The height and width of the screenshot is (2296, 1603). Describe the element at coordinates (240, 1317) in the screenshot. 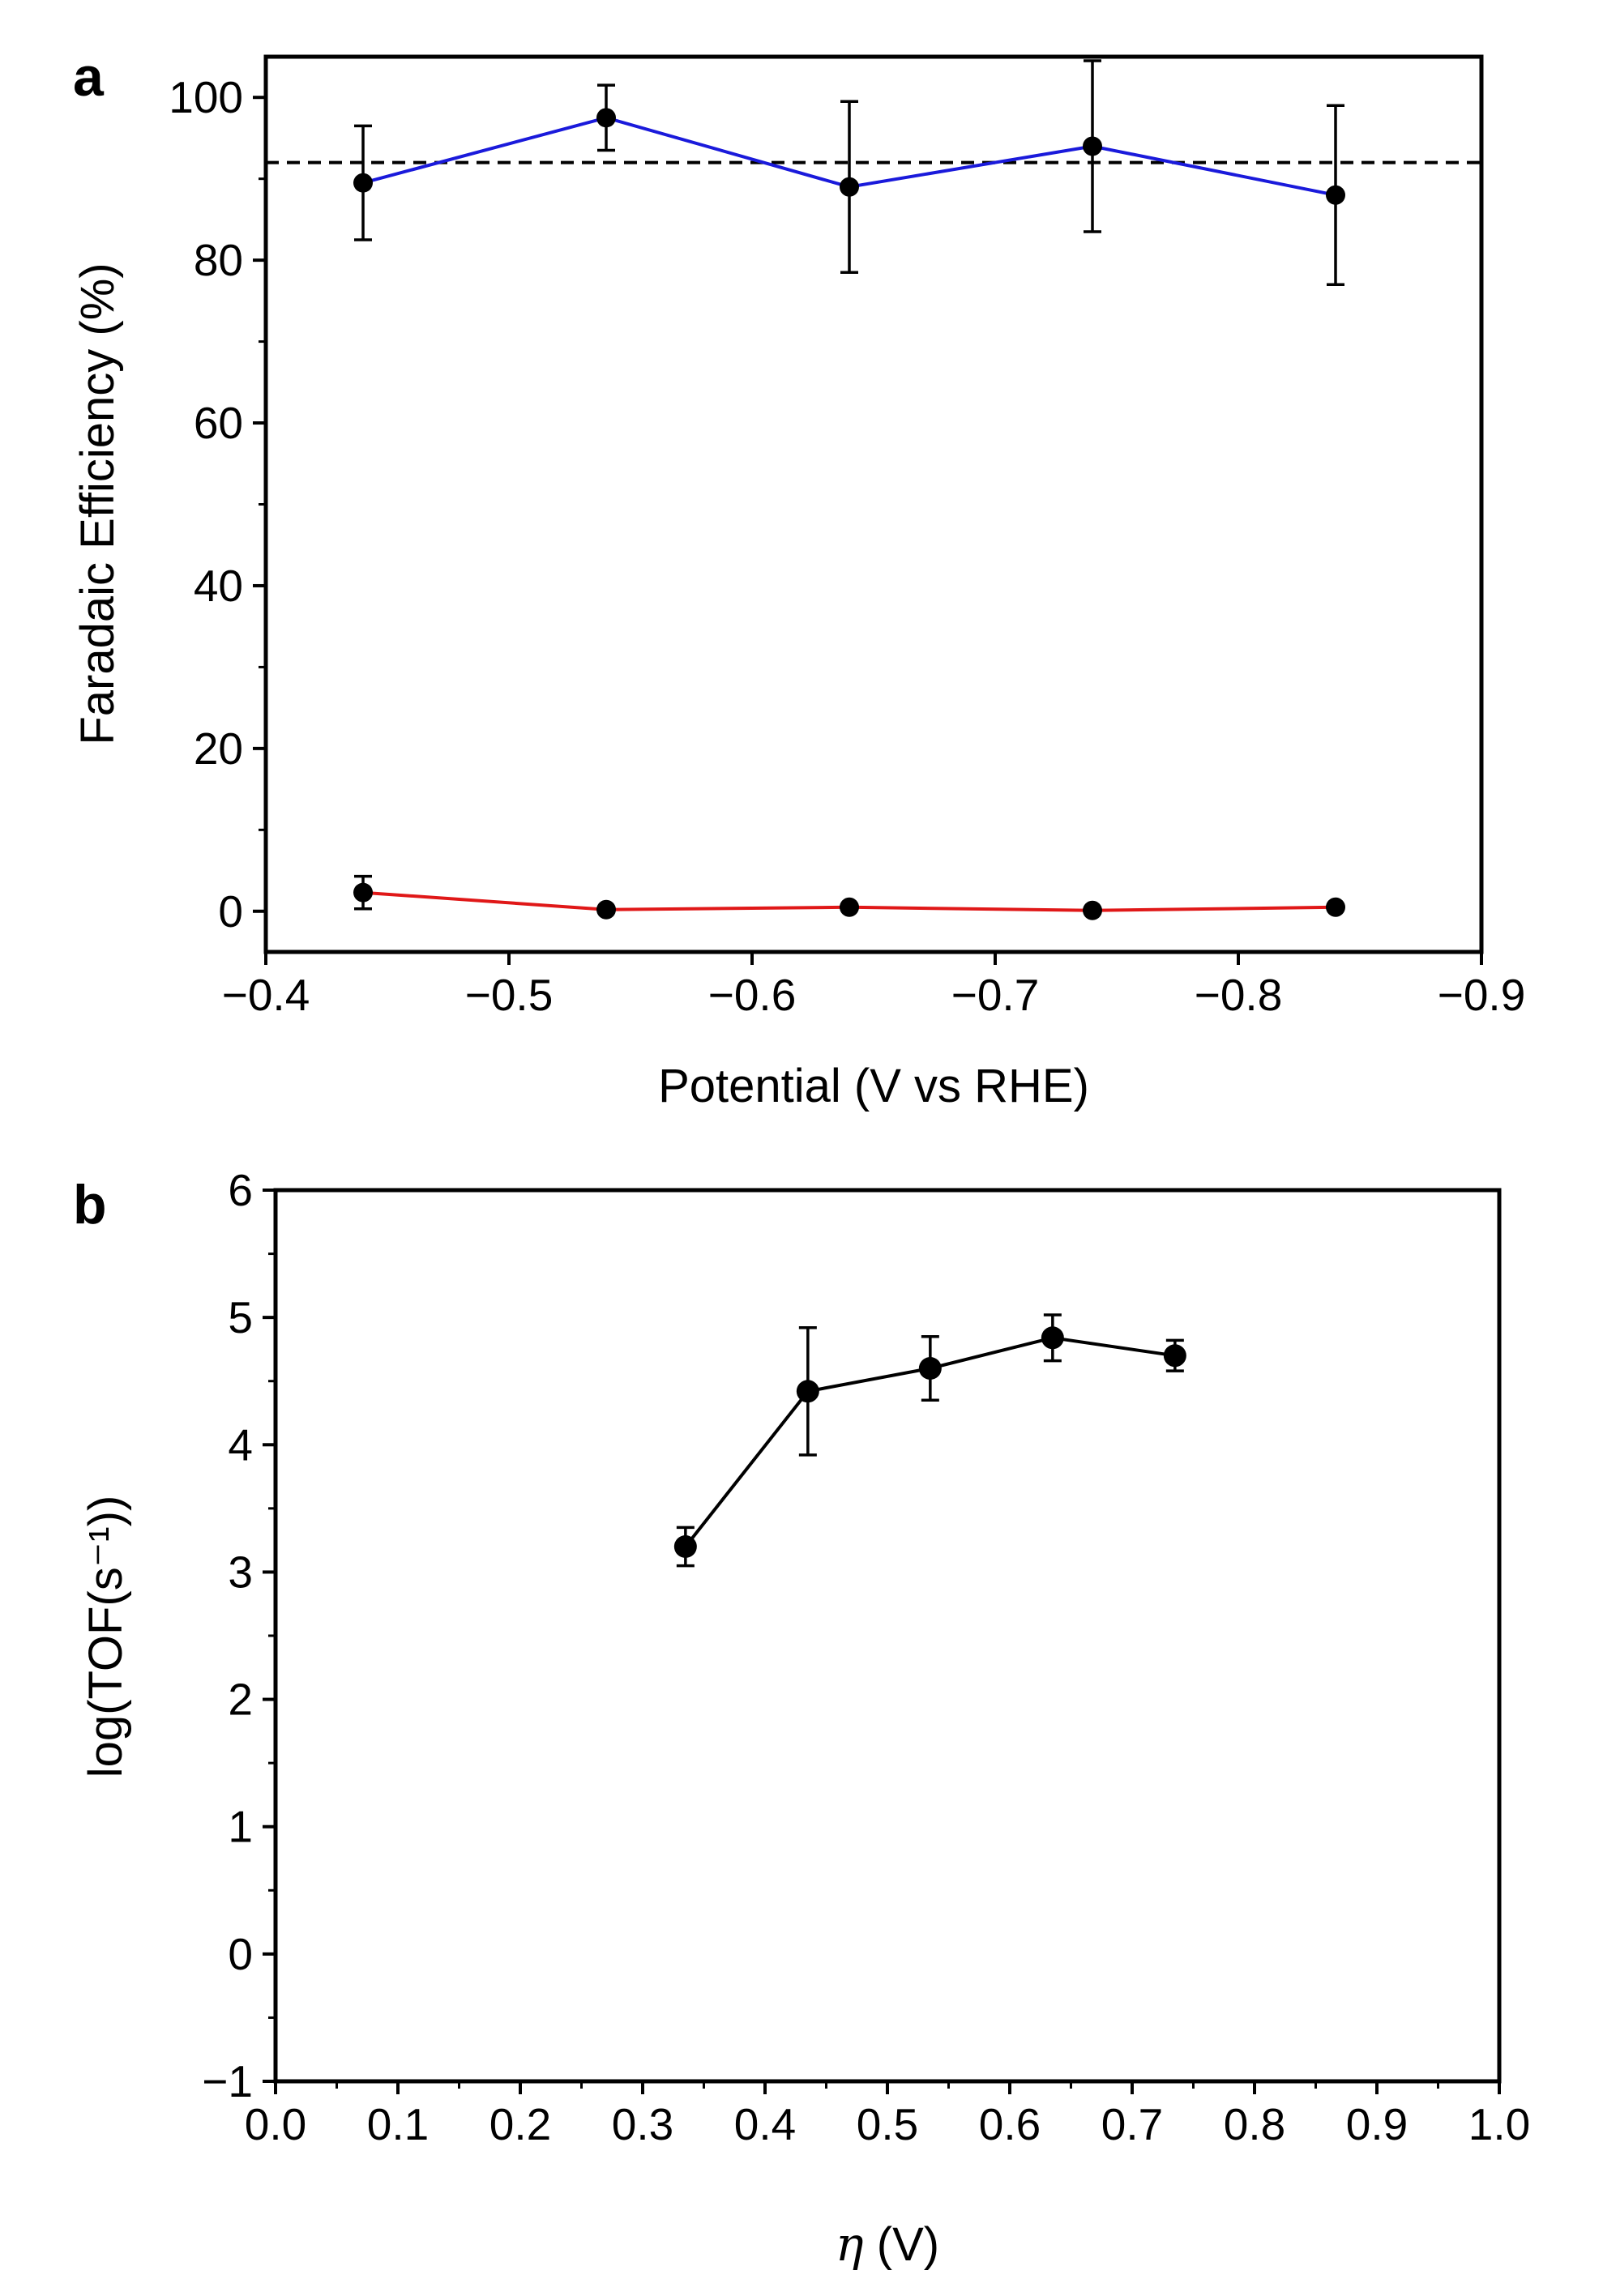

I see `panel-b-y-tick-label: 5` at that location.